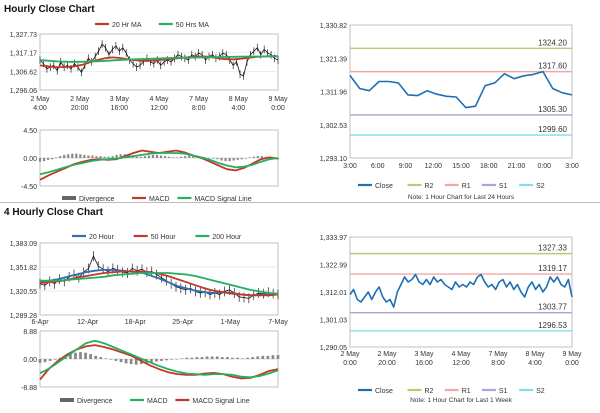  I want to click on hourly-macd-legend-label: Divergence, so click(97, 199).